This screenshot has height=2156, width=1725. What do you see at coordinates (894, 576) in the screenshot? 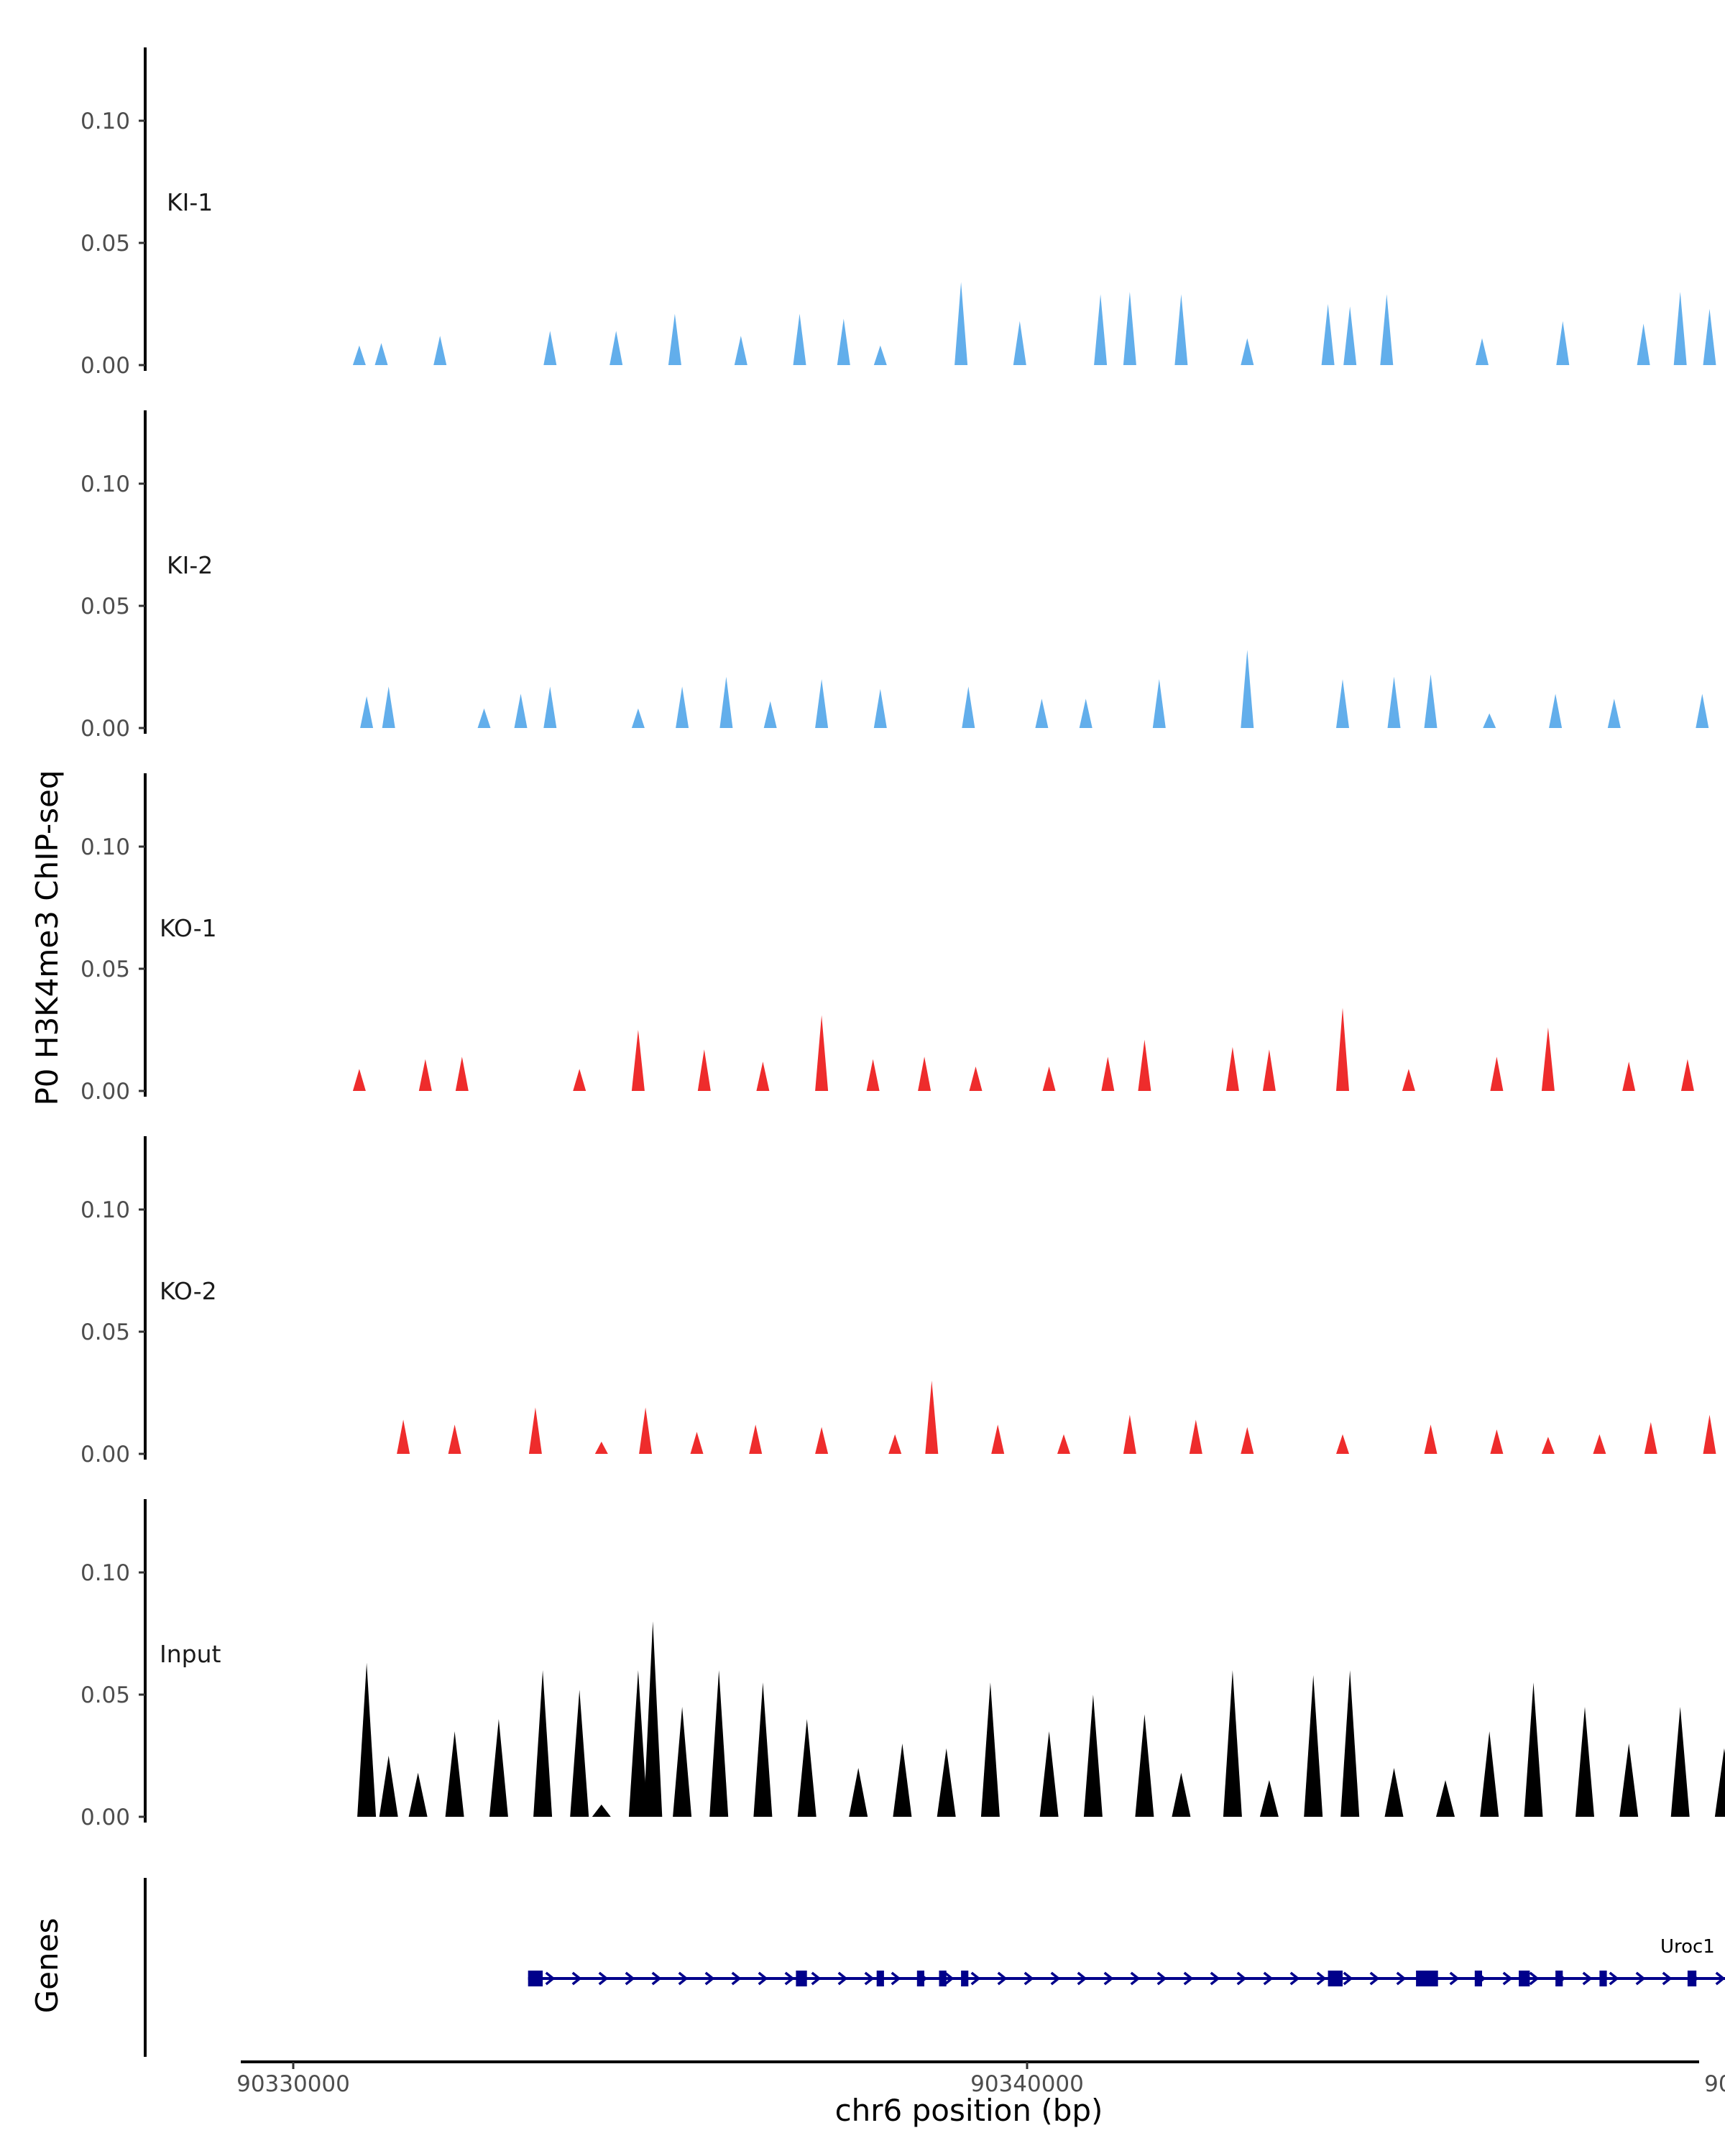
I see `track-ki-2: 0.00 0.05 0.10 KI-2` at bounding box center [894, 576].